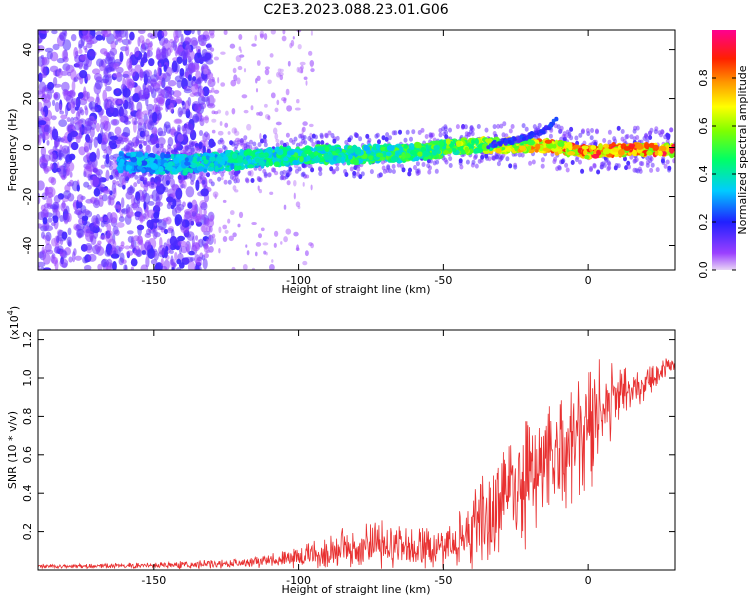  Describe the element at coordinates (443, 580) in the screenshot. I see `snr-x-tick-label: -50` at that location.